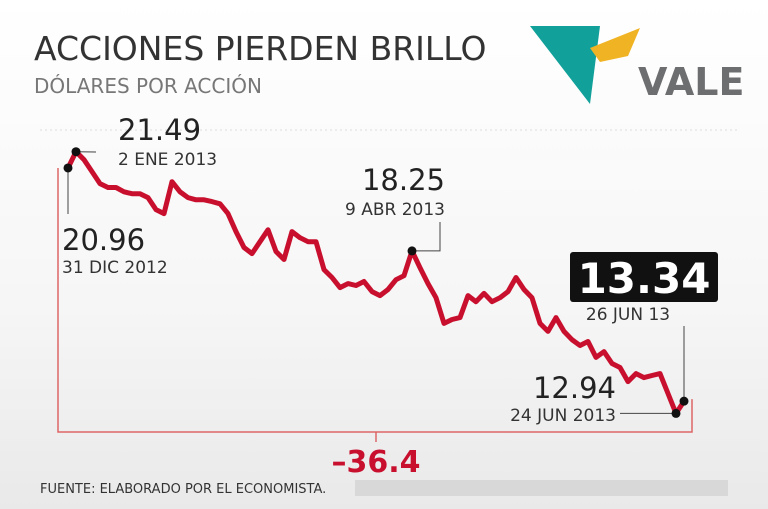  What do you see at coordinates (183, 489) in the screenshot?
I see `source: FUENTE: ELABORADO POR EL ECONOMISTA.` at bounding box center [183, 489].